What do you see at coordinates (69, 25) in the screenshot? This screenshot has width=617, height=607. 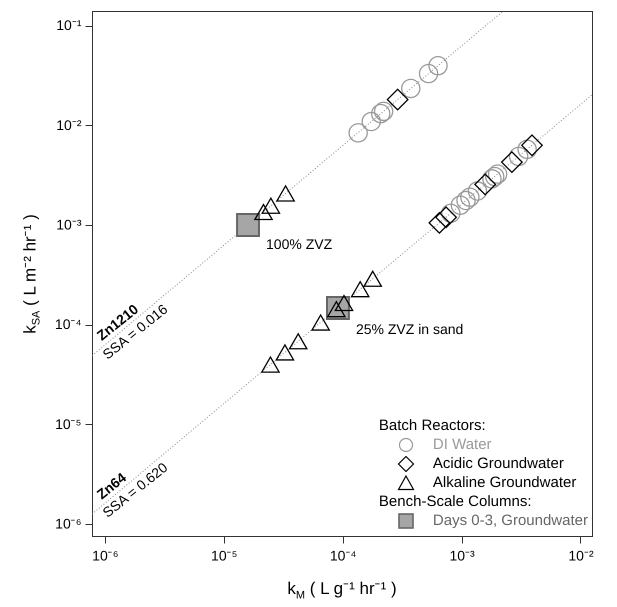 I see `y-tick-label: 10⁻¹` at bounding box center [69, 25].